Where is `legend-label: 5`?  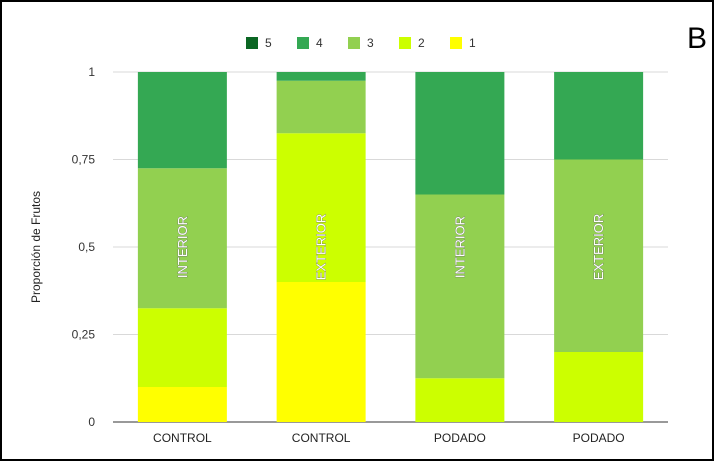
legend-label: 5 is located at coordinates (268, 43).